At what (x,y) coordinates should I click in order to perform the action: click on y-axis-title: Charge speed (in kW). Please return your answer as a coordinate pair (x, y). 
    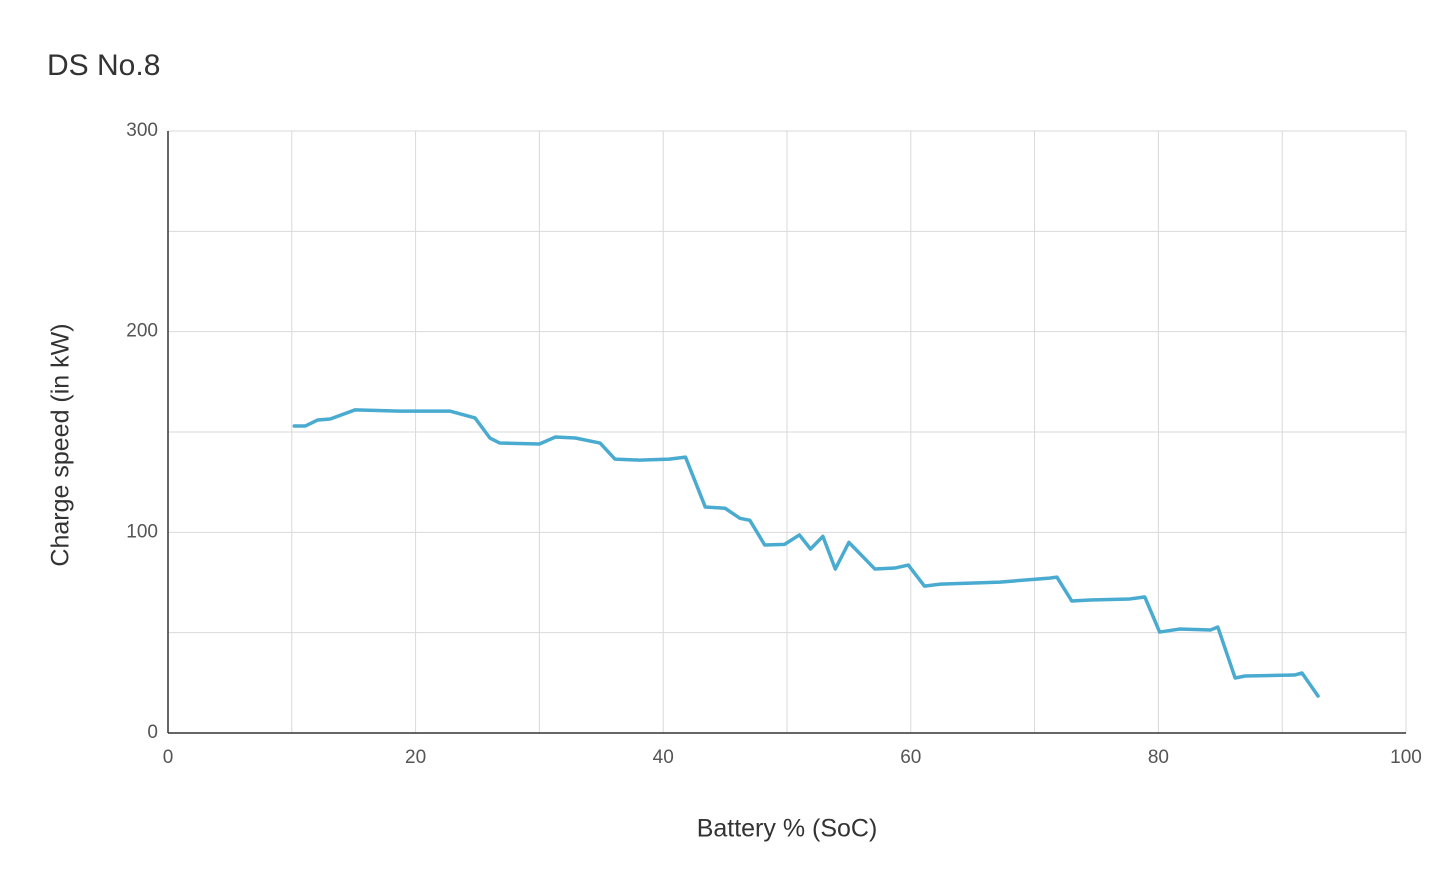
    Looking at the image, I should click on (61, 444).